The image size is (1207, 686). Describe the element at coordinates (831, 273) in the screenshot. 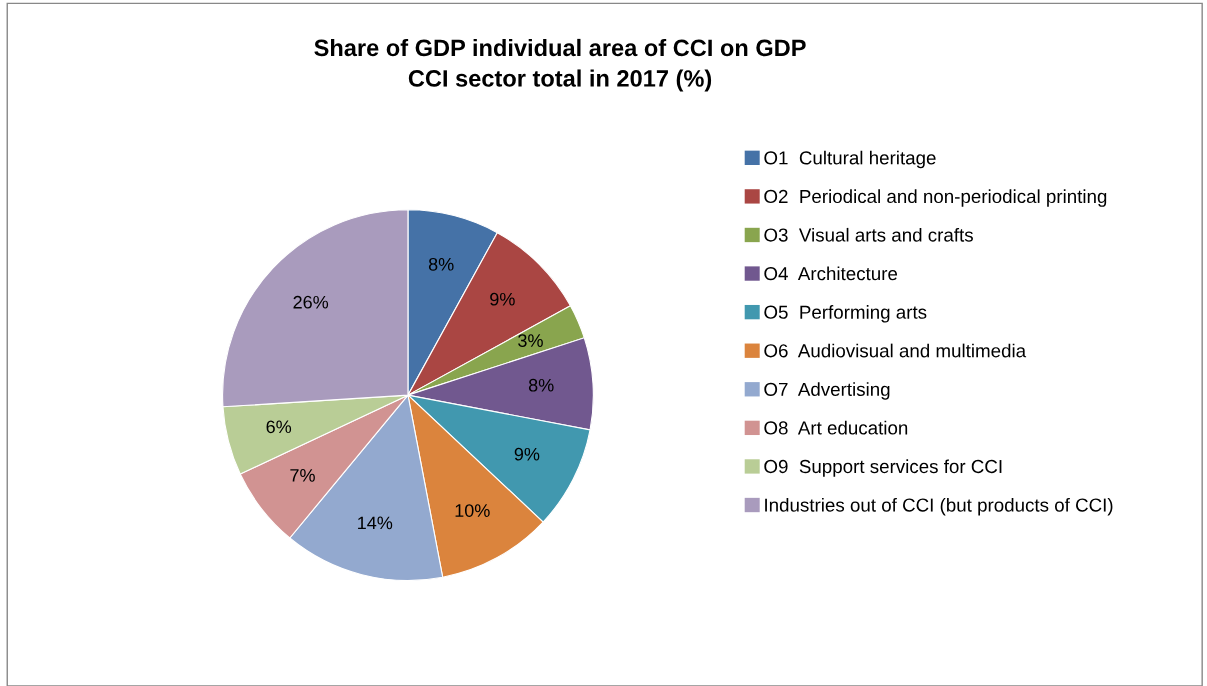

I see `legend-label: O4 Architecture` at that location.